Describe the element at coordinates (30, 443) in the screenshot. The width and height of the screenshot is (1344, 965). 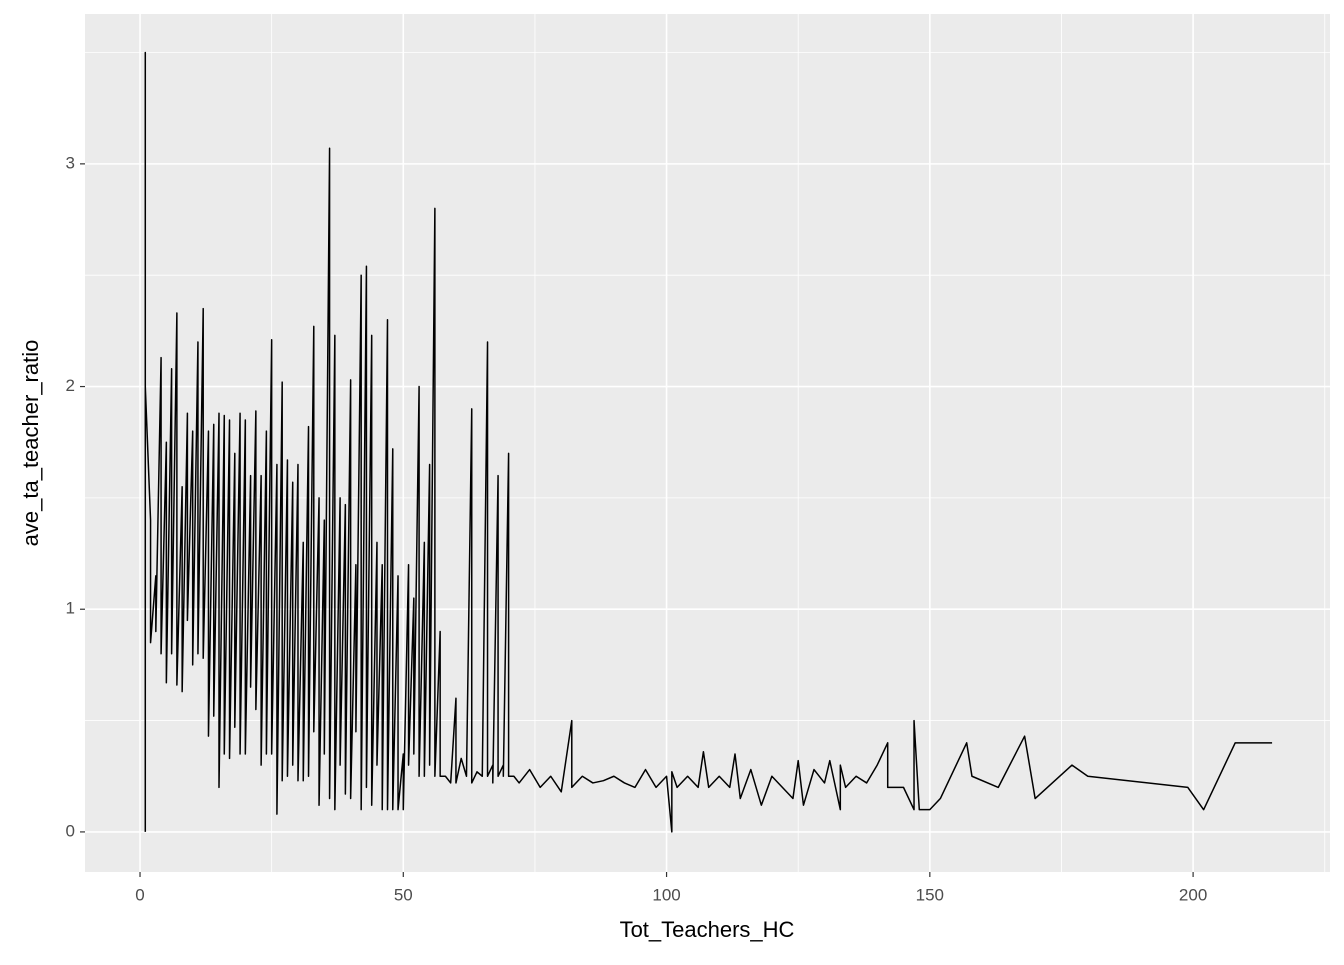
I see `y-axis-title: ave_ta_teacher_ratio` at that location.